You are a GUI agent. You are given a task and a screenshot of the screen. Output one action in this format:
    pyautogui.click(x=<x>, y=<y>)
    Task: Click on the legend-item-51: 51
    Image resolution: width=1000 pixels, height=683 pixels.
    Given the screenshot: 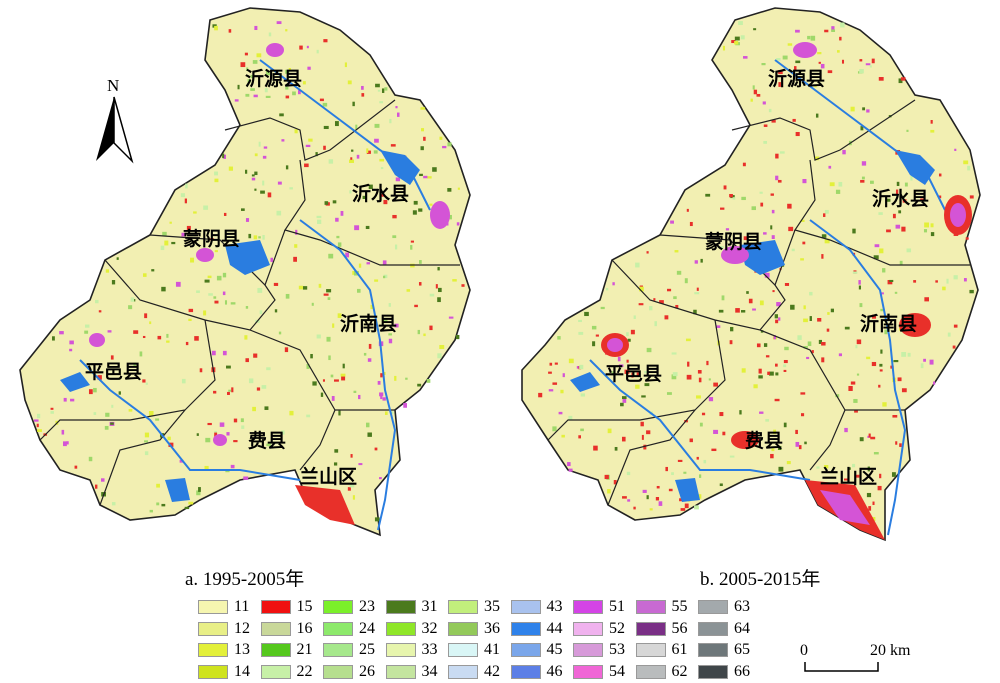 What is the action you would take?
    pyautogui.click(x=599, y=607)
    